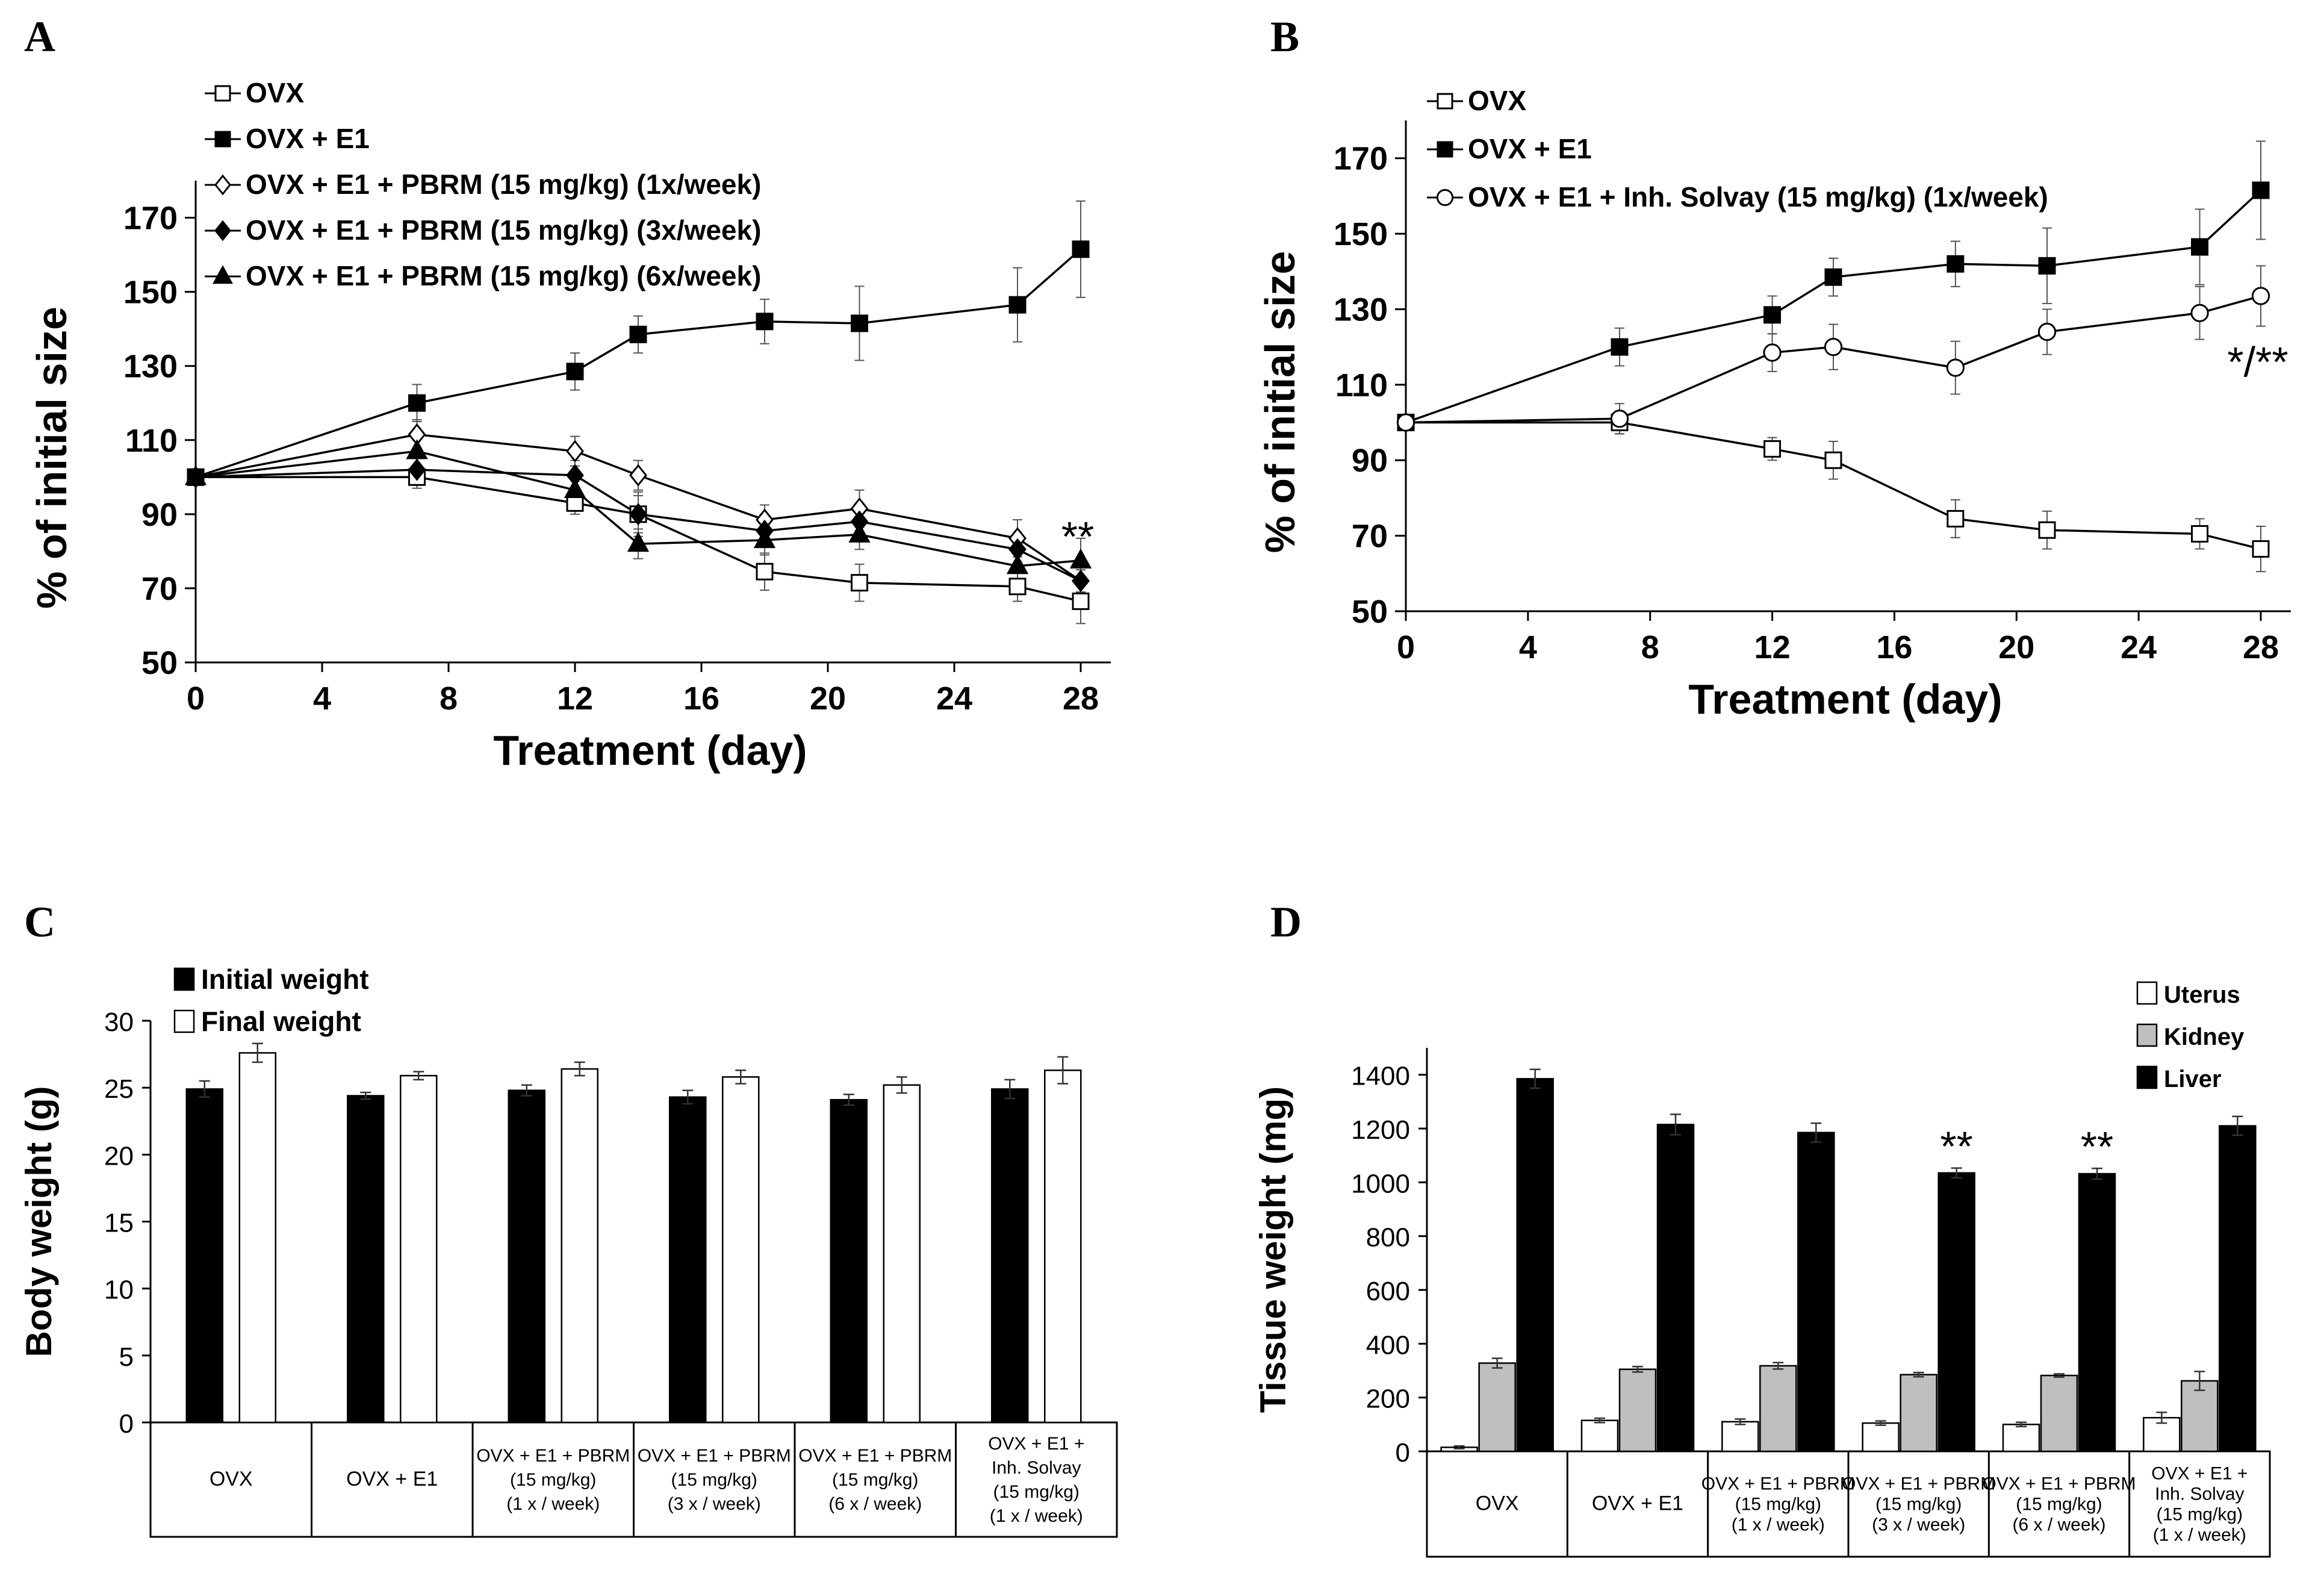 The height and width of the screenshot is (1579, 2324). What do you see at coordinates (2199, 1494) in the screenshot?
I see `category-label: Inh. Solvay` at bounding box center [2199, 1494].